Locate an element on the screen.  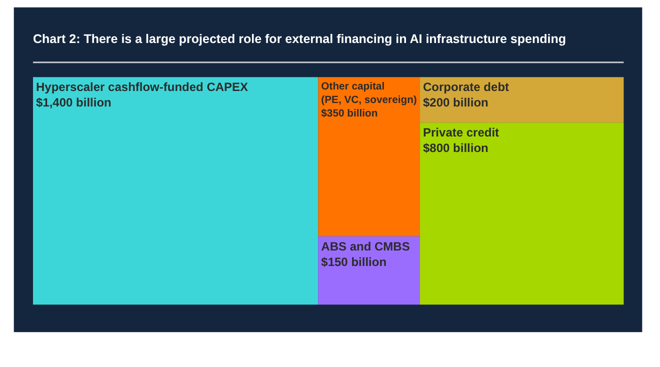
data-label: $200 billion is located at coordinates (455, 103).